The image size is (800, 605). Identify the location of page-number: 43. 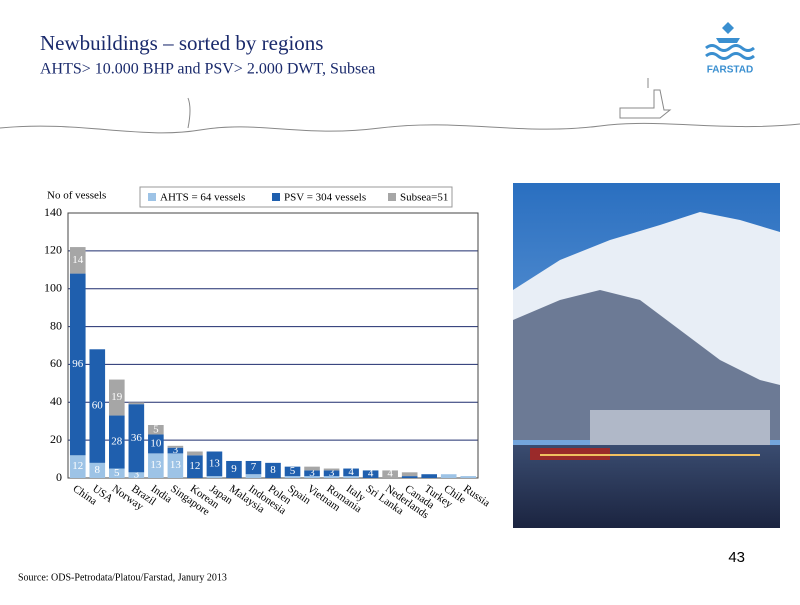
(736, 557).